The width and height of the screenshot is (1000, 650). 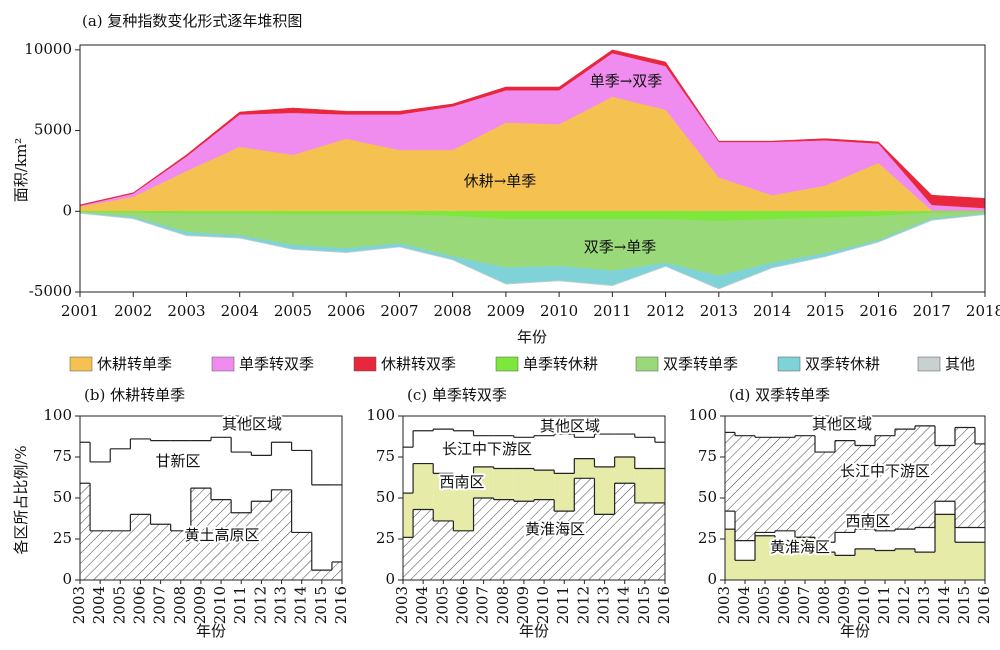 I want to click on x-tick-label: 2010, so click(x=543, y=605).